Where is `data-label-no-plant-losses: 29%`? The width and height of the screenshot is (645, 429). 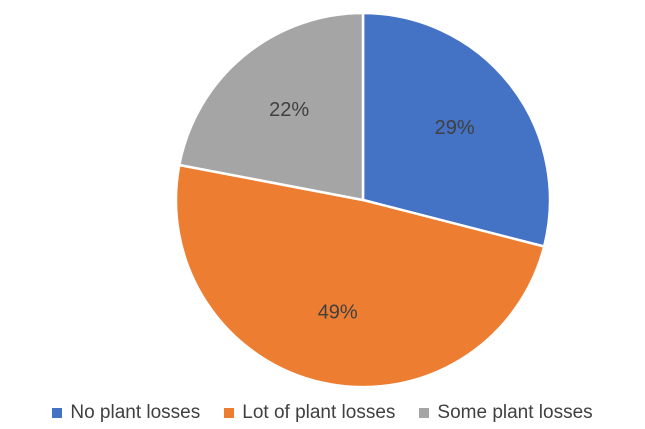
data-label-no-plant-losses: 29% is located at coordinates (455, 128).